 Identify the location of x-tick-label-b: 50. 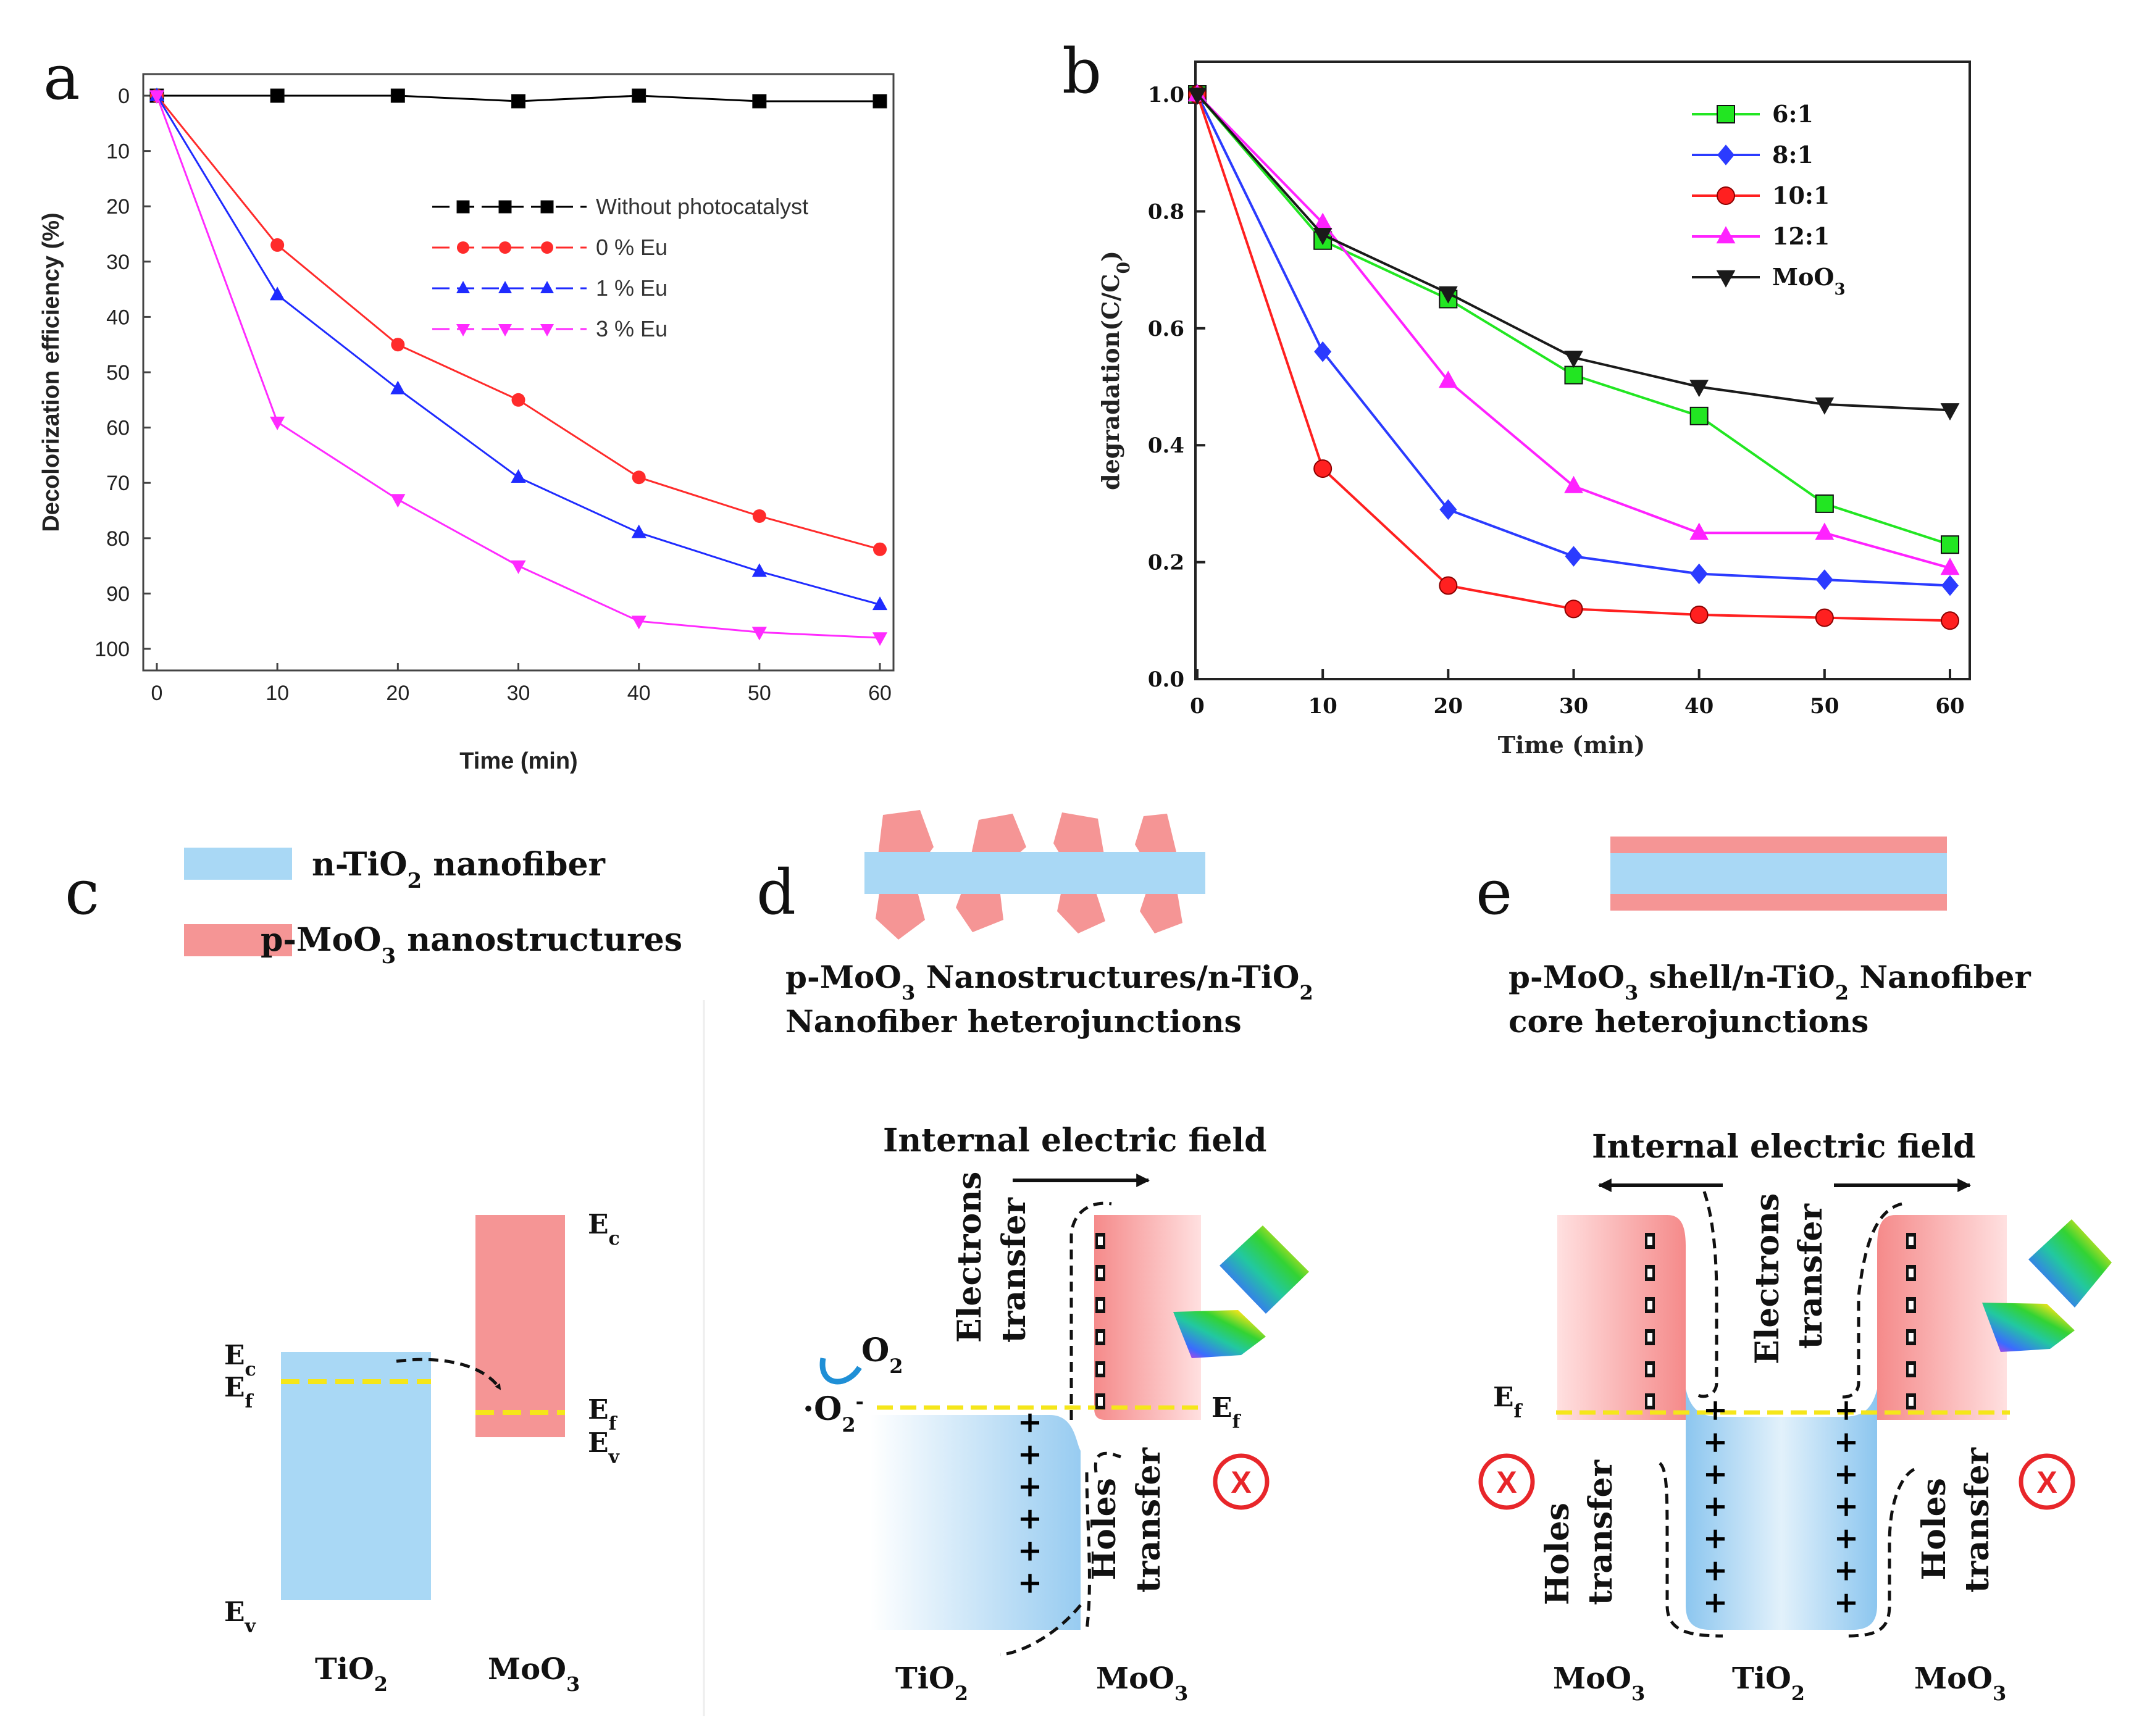
(1824, 706).